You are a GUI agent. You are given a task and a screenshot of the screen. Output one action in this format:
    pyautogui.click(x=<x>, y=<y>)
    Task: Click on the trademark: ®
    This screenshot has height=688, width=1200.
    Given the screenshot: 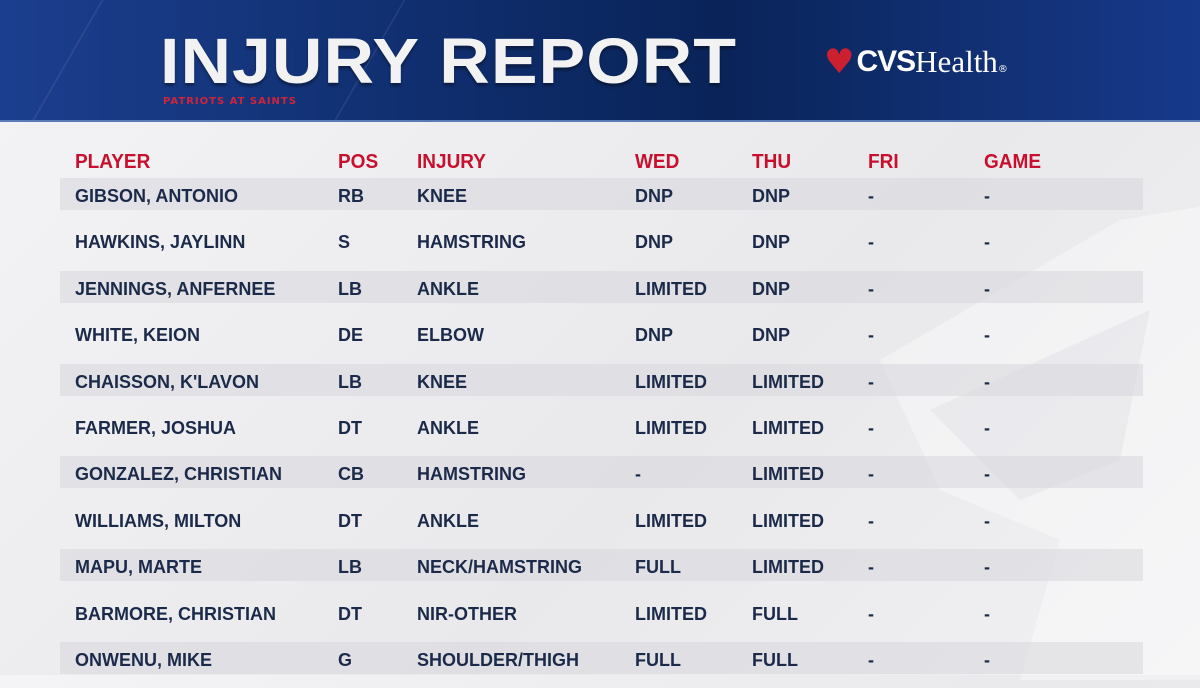 What is the action you would take?
    pyautogui.click(x=1002, y=69)
    